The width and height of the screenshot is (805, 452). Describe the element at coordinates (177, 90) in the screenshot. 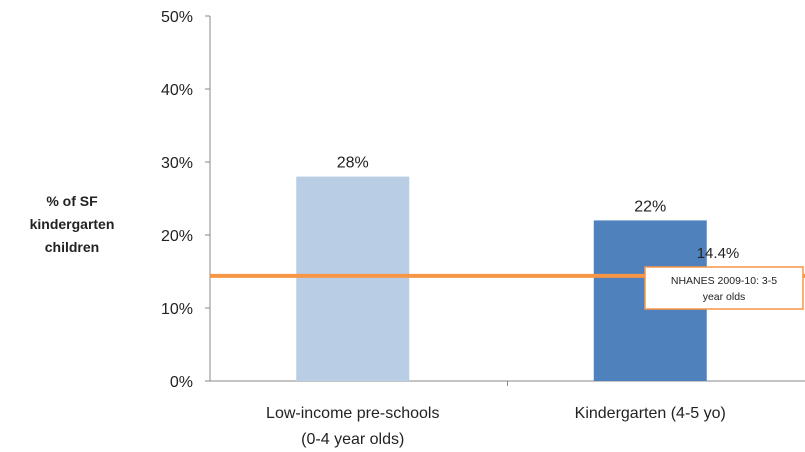

I see `y-tick-label: 40%` at that location.